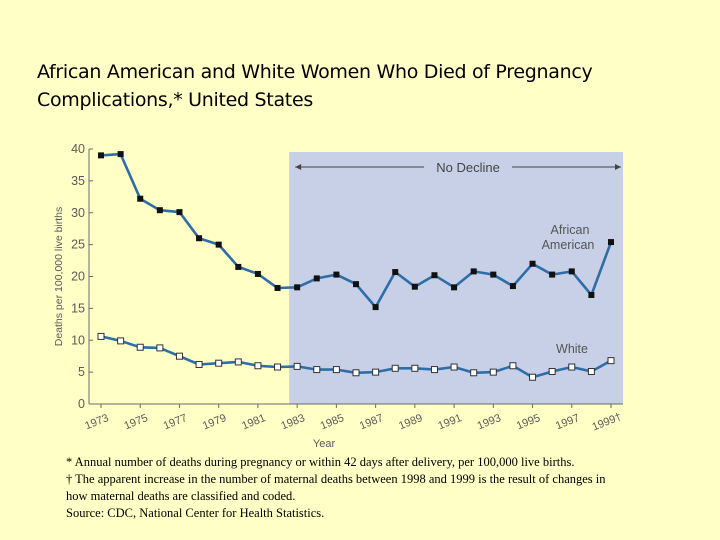 Image resolution: width=720 pixels, height=540 pixels. Describe the element at coordinates (474, 373) in the screenshot. I see `point-white-1992` at that location.